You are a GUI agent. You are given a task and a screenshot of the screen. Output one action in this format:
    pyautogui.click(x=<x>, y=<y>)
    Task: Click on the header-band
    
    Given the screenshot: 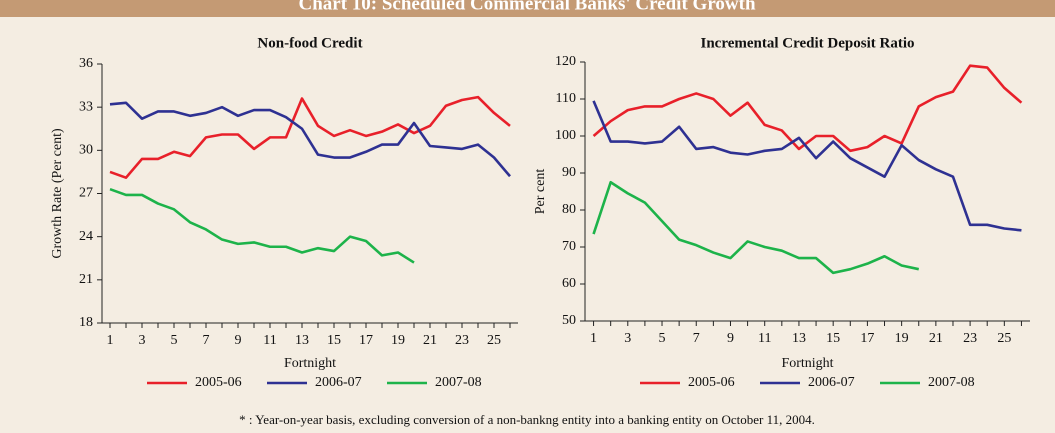 What is the action you would take?
    pyautogui.click(x=527, y=8)
    